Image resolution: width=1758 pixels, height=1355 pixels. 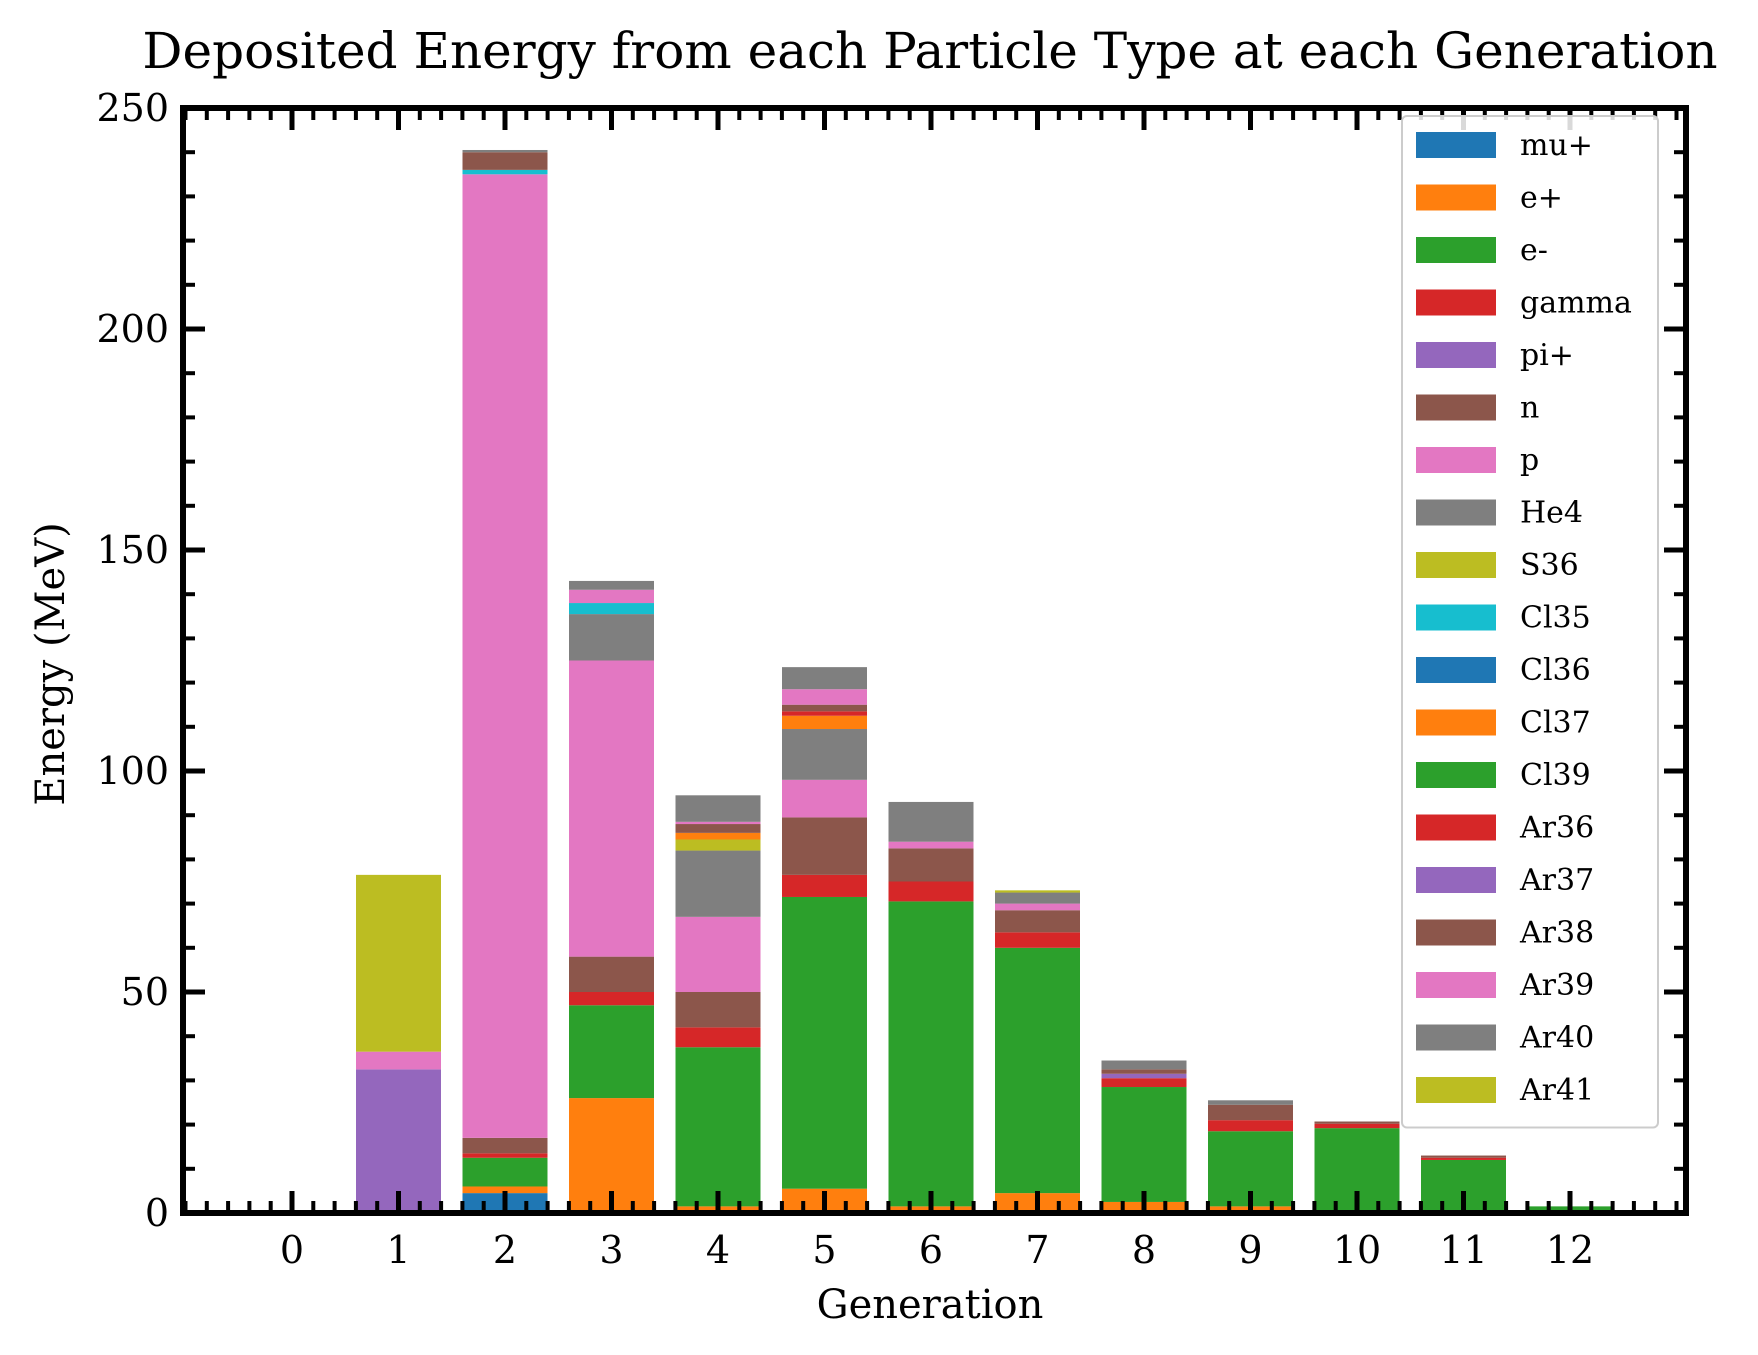 What do you see at coordinates (1555, 618) in the screenshot?
I see `legend-label-cl35: Cl35` at bounding box center [1555, 618].